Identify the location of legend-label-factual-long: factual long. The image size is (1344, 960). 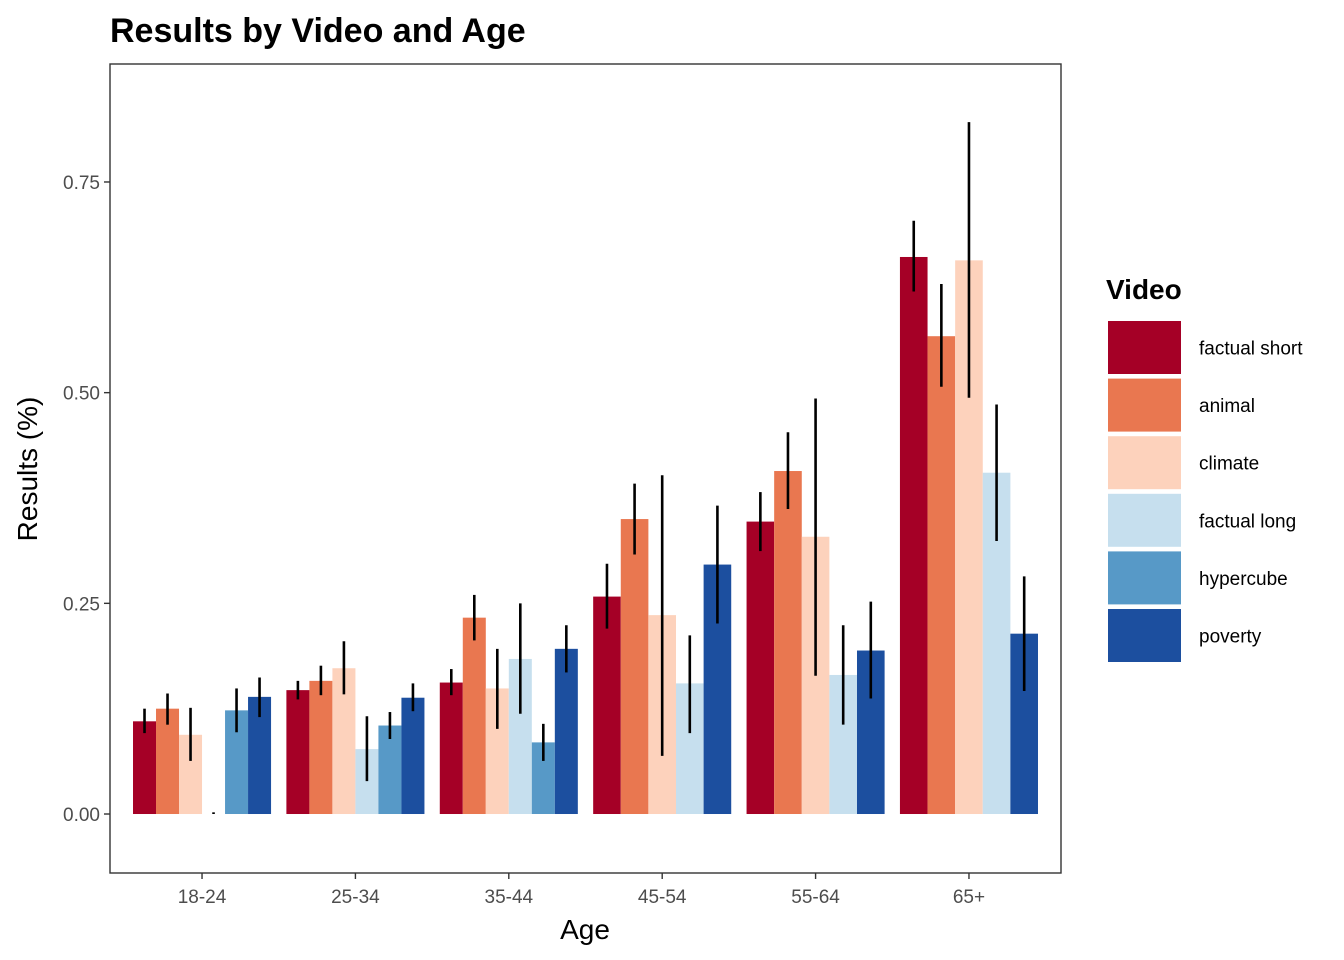
(1247, 521).